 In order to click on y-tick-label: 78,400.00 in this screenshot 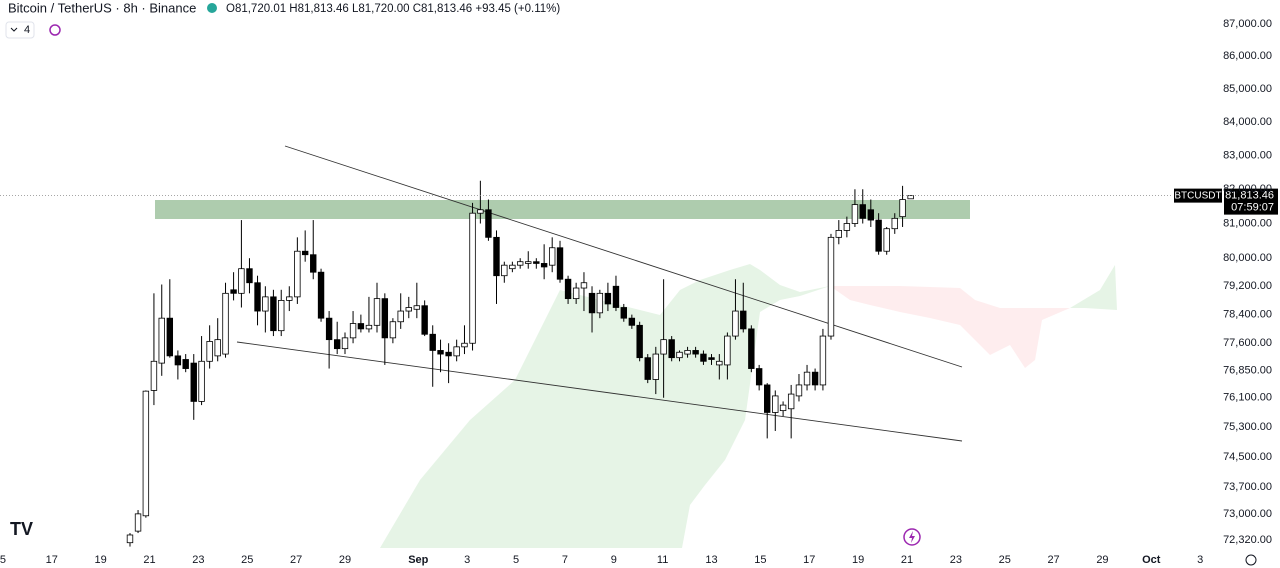, I will do `click(1247, 315)`.